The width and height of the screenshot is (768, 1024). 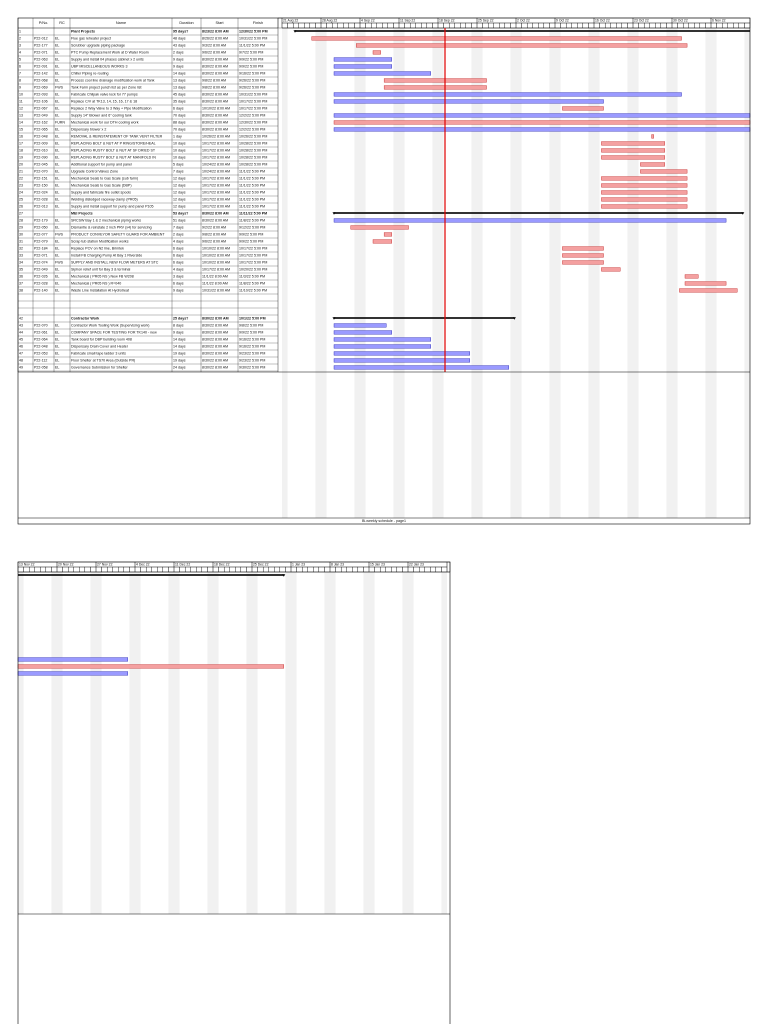 I want to click on cell-duration: 19 days, so click(x=179, y=360).